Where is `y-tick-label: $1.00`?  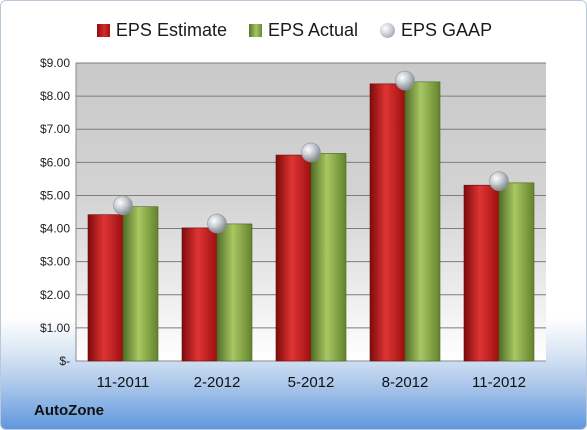
y-tick-label: $1.00 is located at coordinates (55, 328).